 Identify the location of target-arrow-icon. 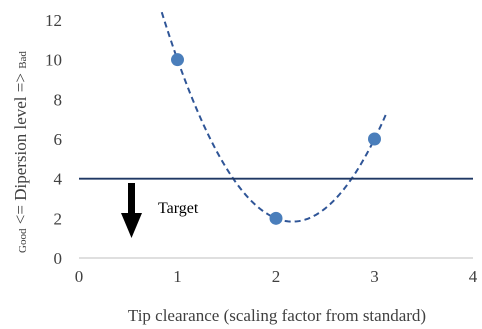
(131, 210).